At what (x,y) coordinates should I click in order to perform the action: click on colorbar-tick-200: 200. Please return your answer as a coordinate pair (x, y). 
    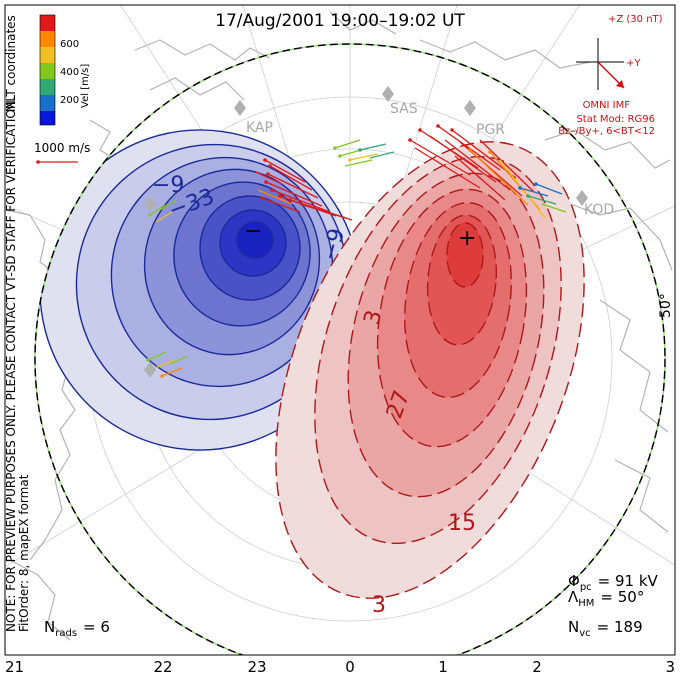
    Looking at the image, I should click on (69, 100).